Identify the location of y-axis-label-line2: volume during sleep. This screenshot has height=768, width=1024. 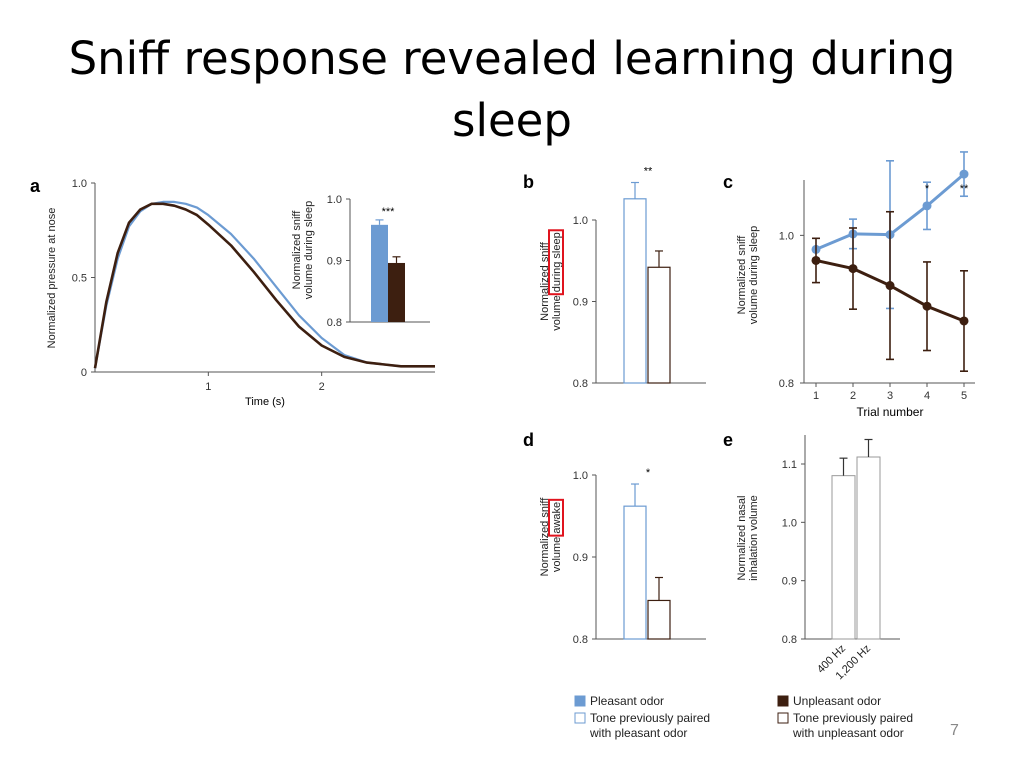
(557, 281).